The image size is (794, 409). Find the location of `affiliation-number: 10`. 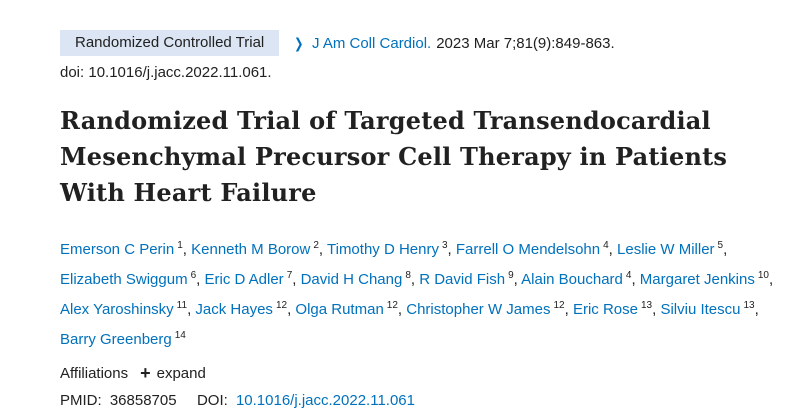

affiliation-number: 10 is located at coordinates (763, 275).